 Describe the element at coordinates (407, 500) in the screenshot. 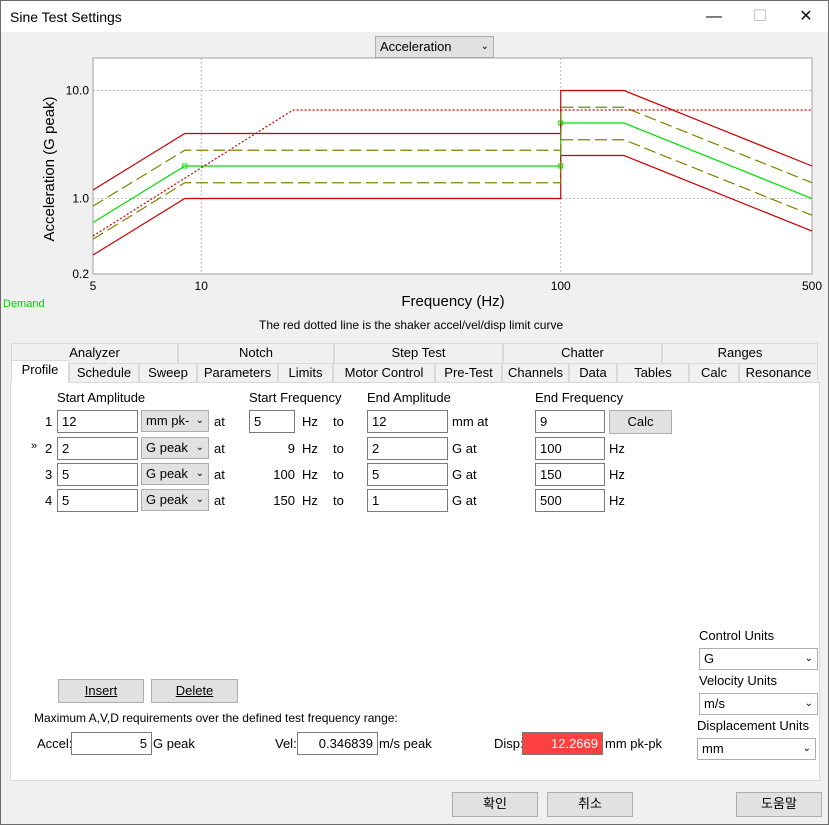

I see `end-amplitude-input: 1` at that location.